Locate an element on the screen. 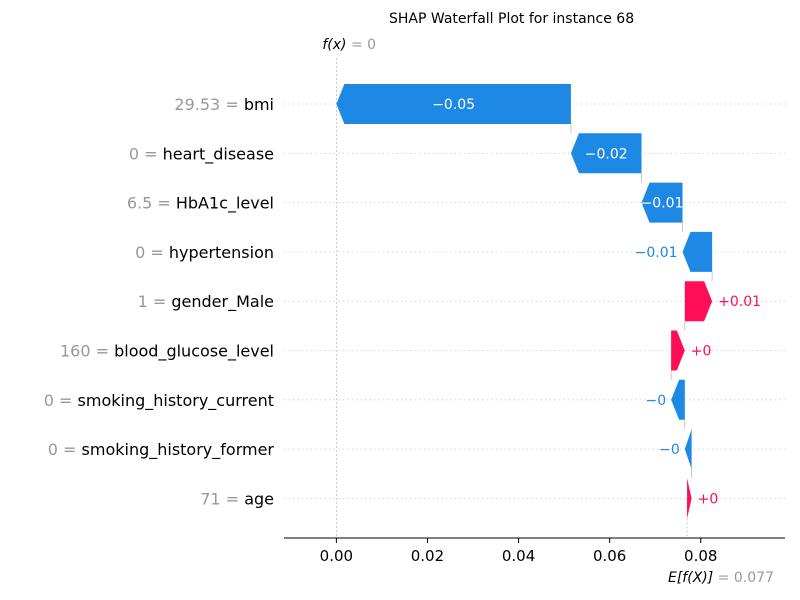  x-tick-label: 0.02 is located at coordinates (427, 556).